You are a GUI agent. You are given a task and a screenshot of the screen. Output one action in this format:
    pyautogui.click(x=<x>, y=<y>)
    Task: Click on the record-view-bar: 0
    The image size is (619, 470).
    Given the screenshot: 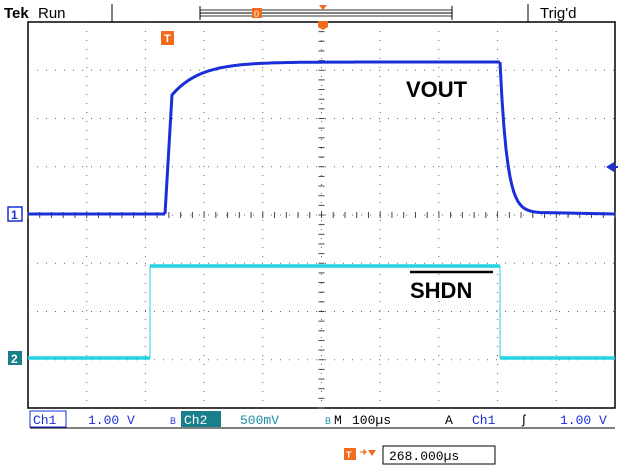 What is the action you would take?
    pyautogui.click(x=326, y=12)
    